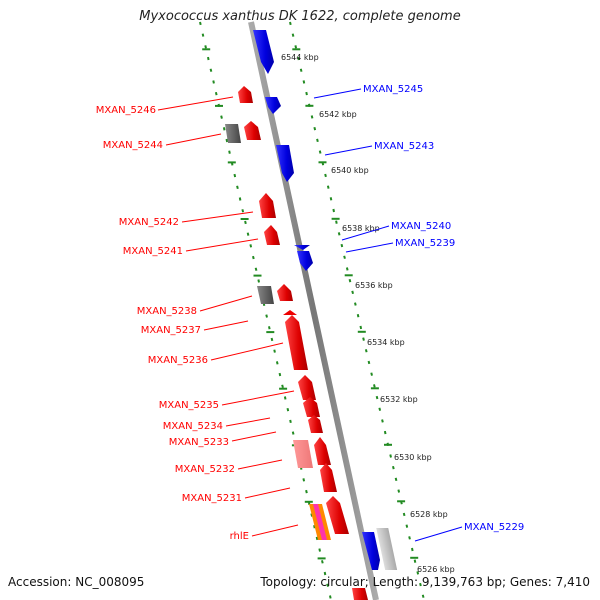 This screenshot has width=600, height=600. What do you see at coordinates (393, 89) in the screenshot?
I see `gene-label: MXAN_5245` at bounding box center [393, 89].